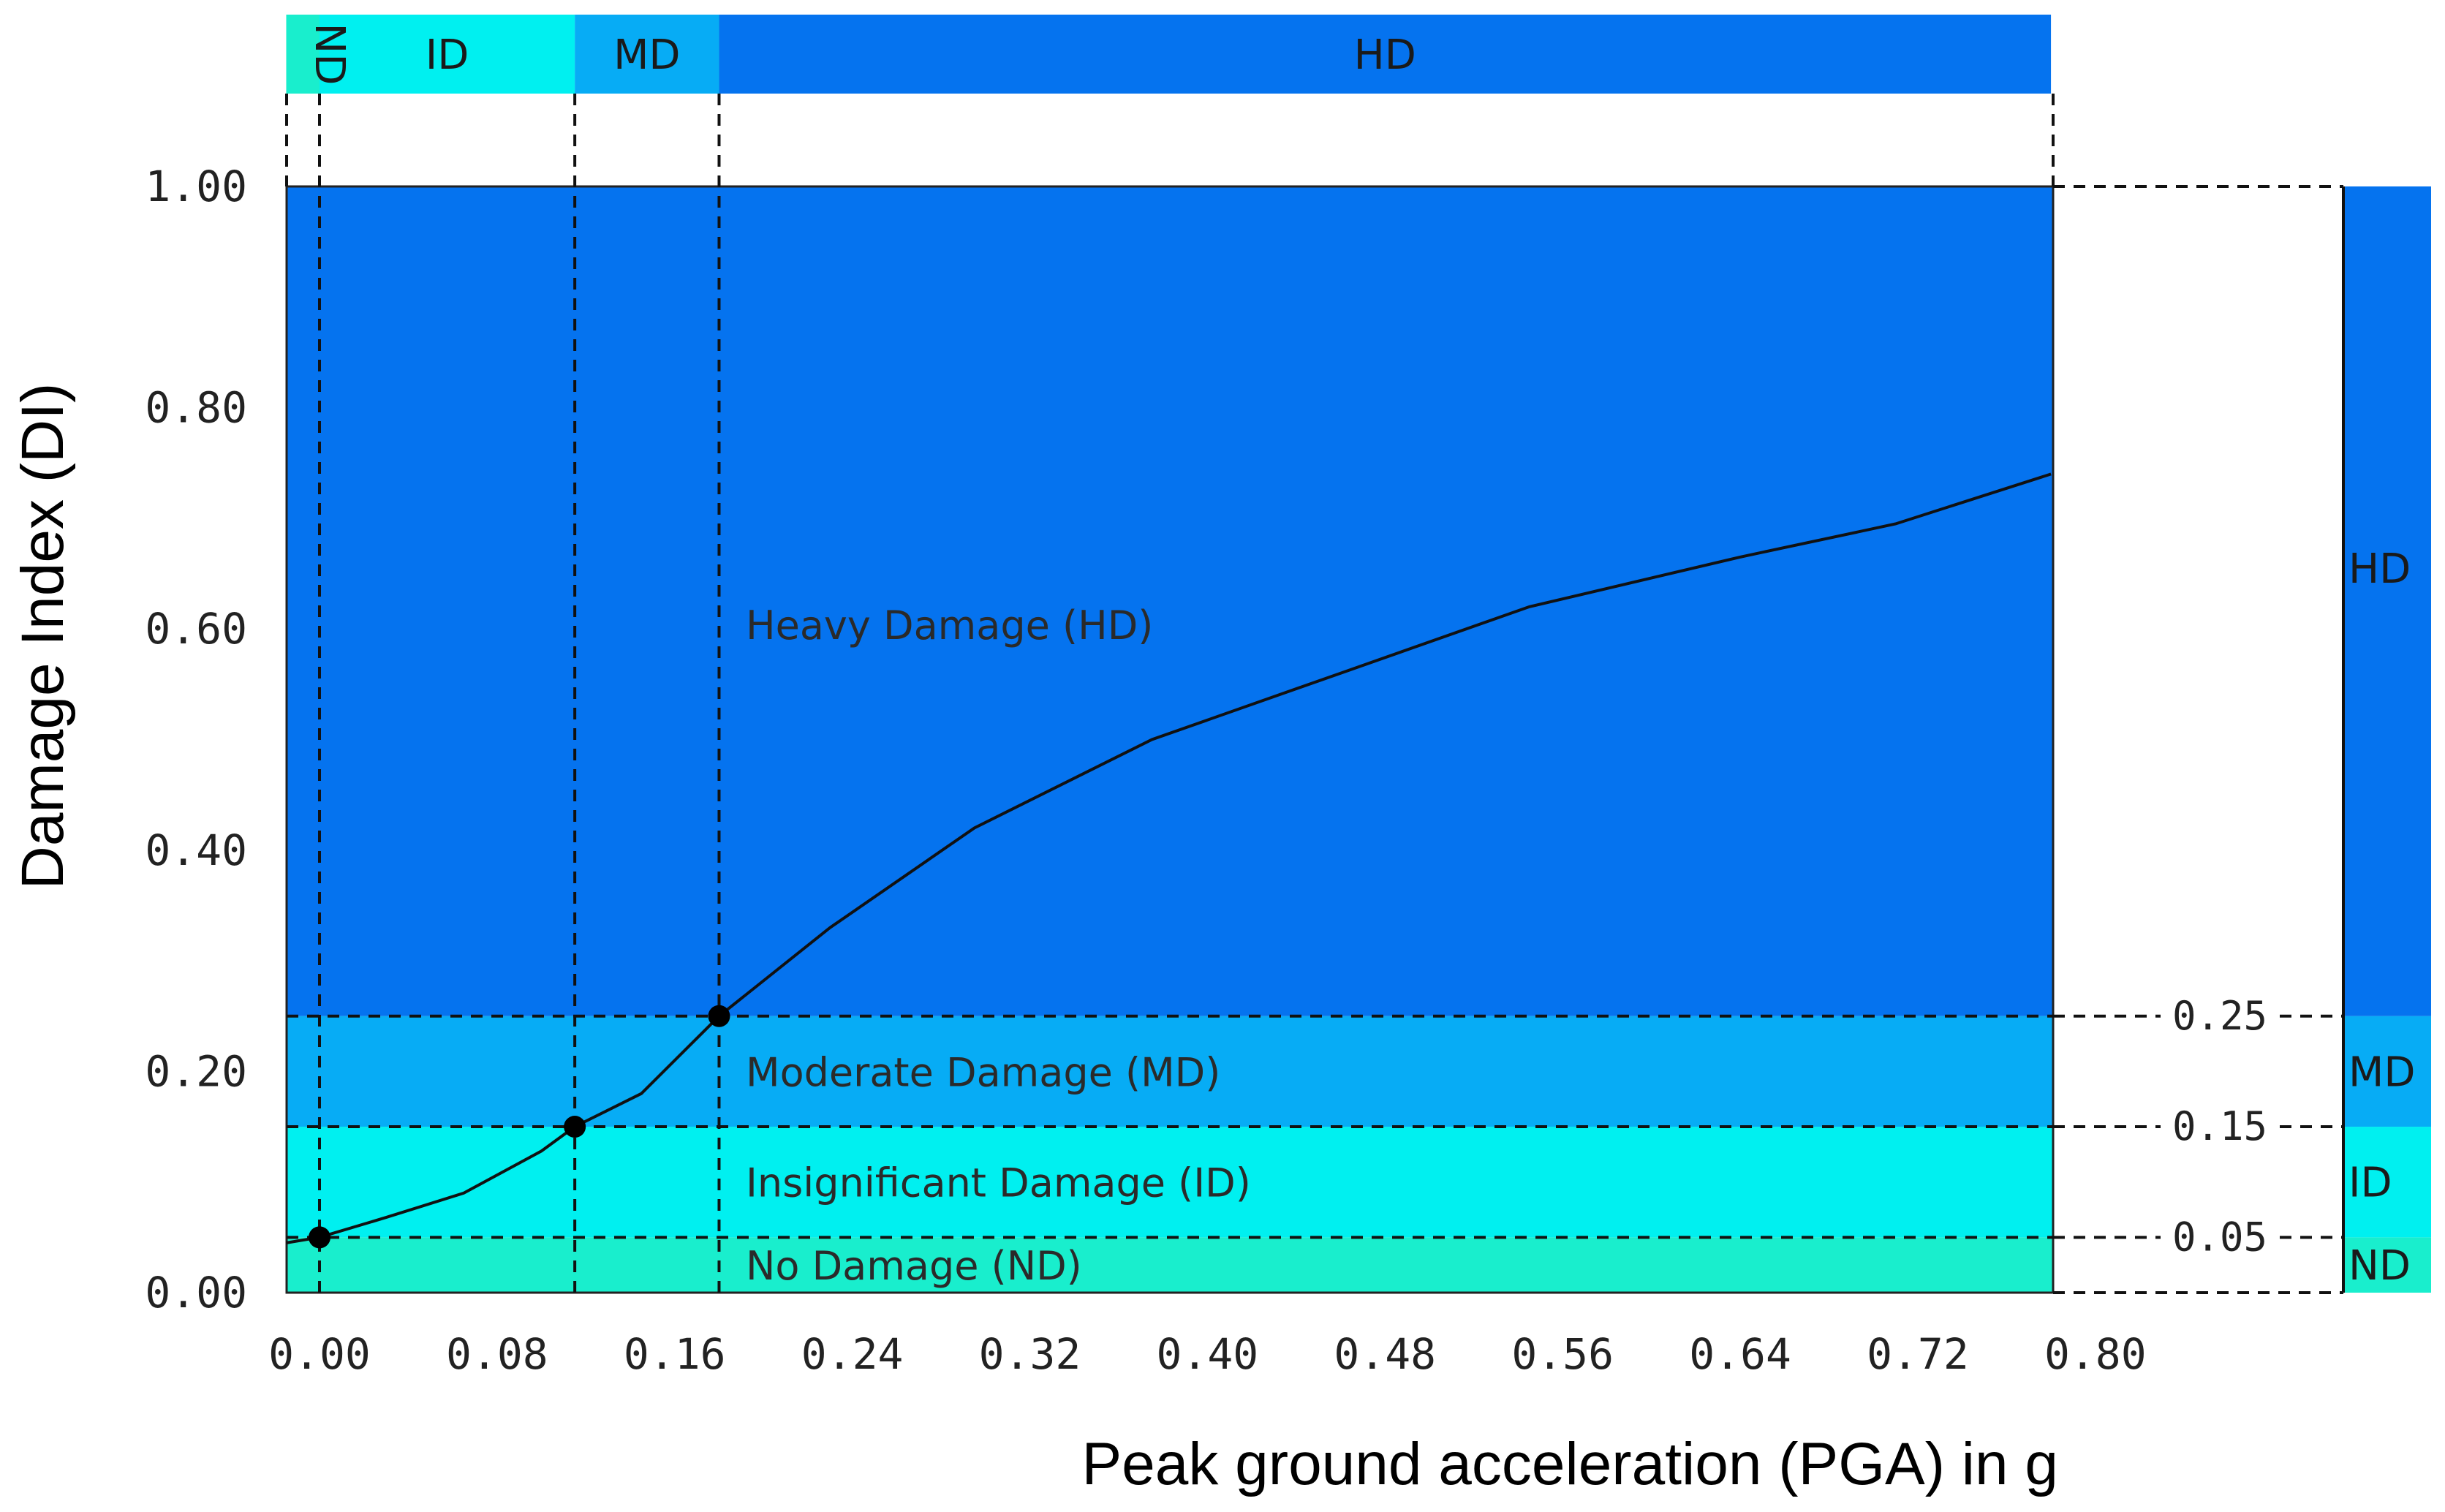 Image resolution: width=2445 pixels, height=1512 pixels. I want to click on y-tick-label-0.80: 0.80, so click(196, 408).